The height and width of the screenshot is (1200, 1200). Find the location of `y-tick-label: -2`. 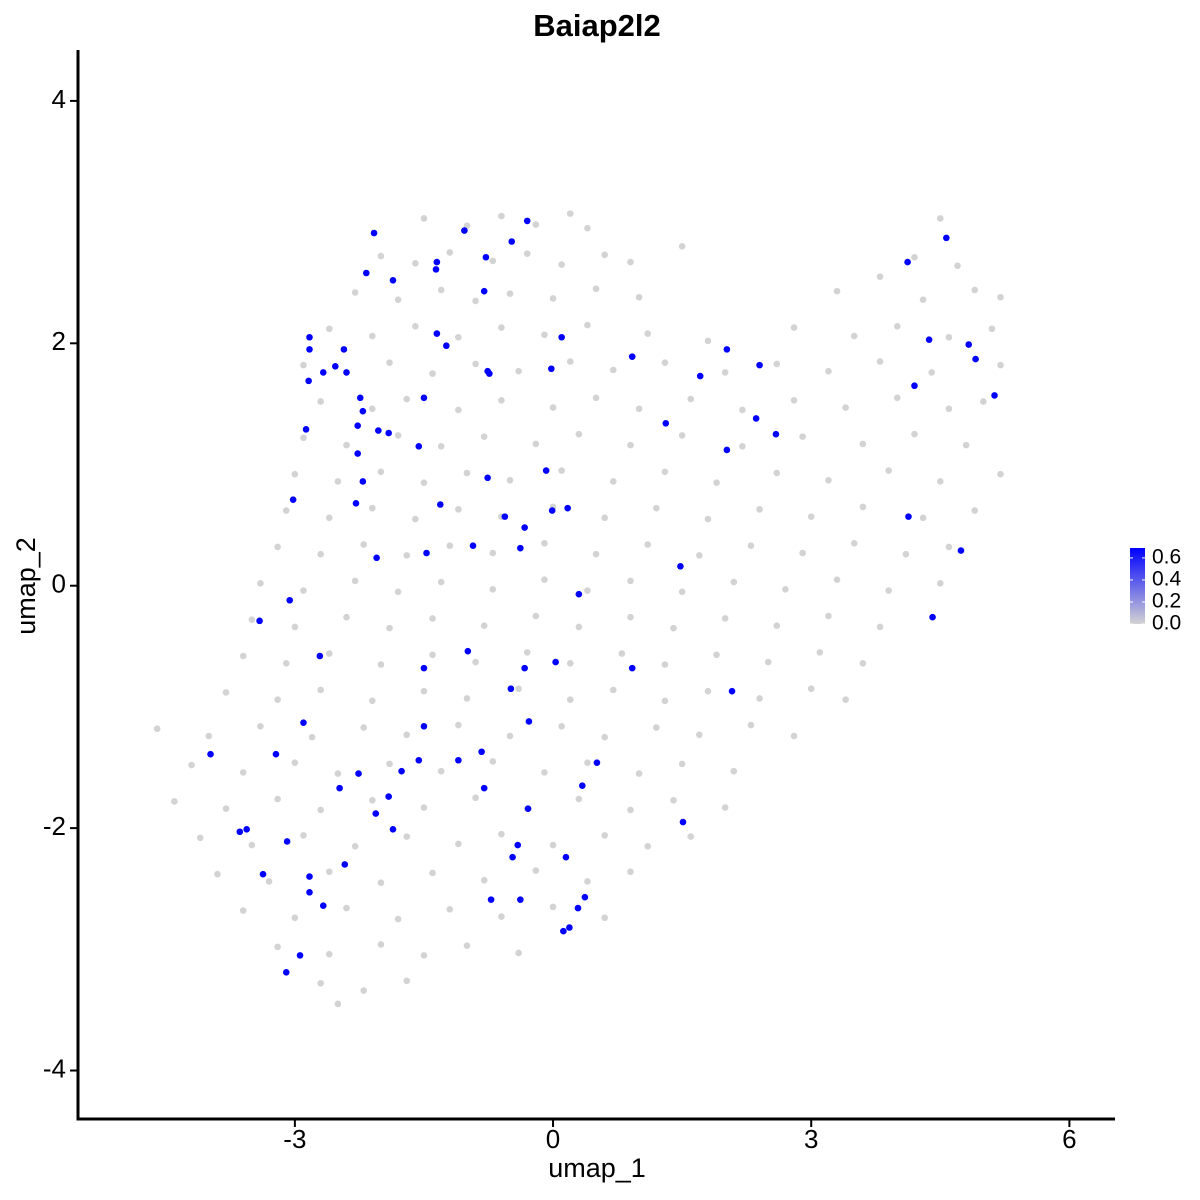

y-tick-label: -2 is located at coordinates (54, 826).